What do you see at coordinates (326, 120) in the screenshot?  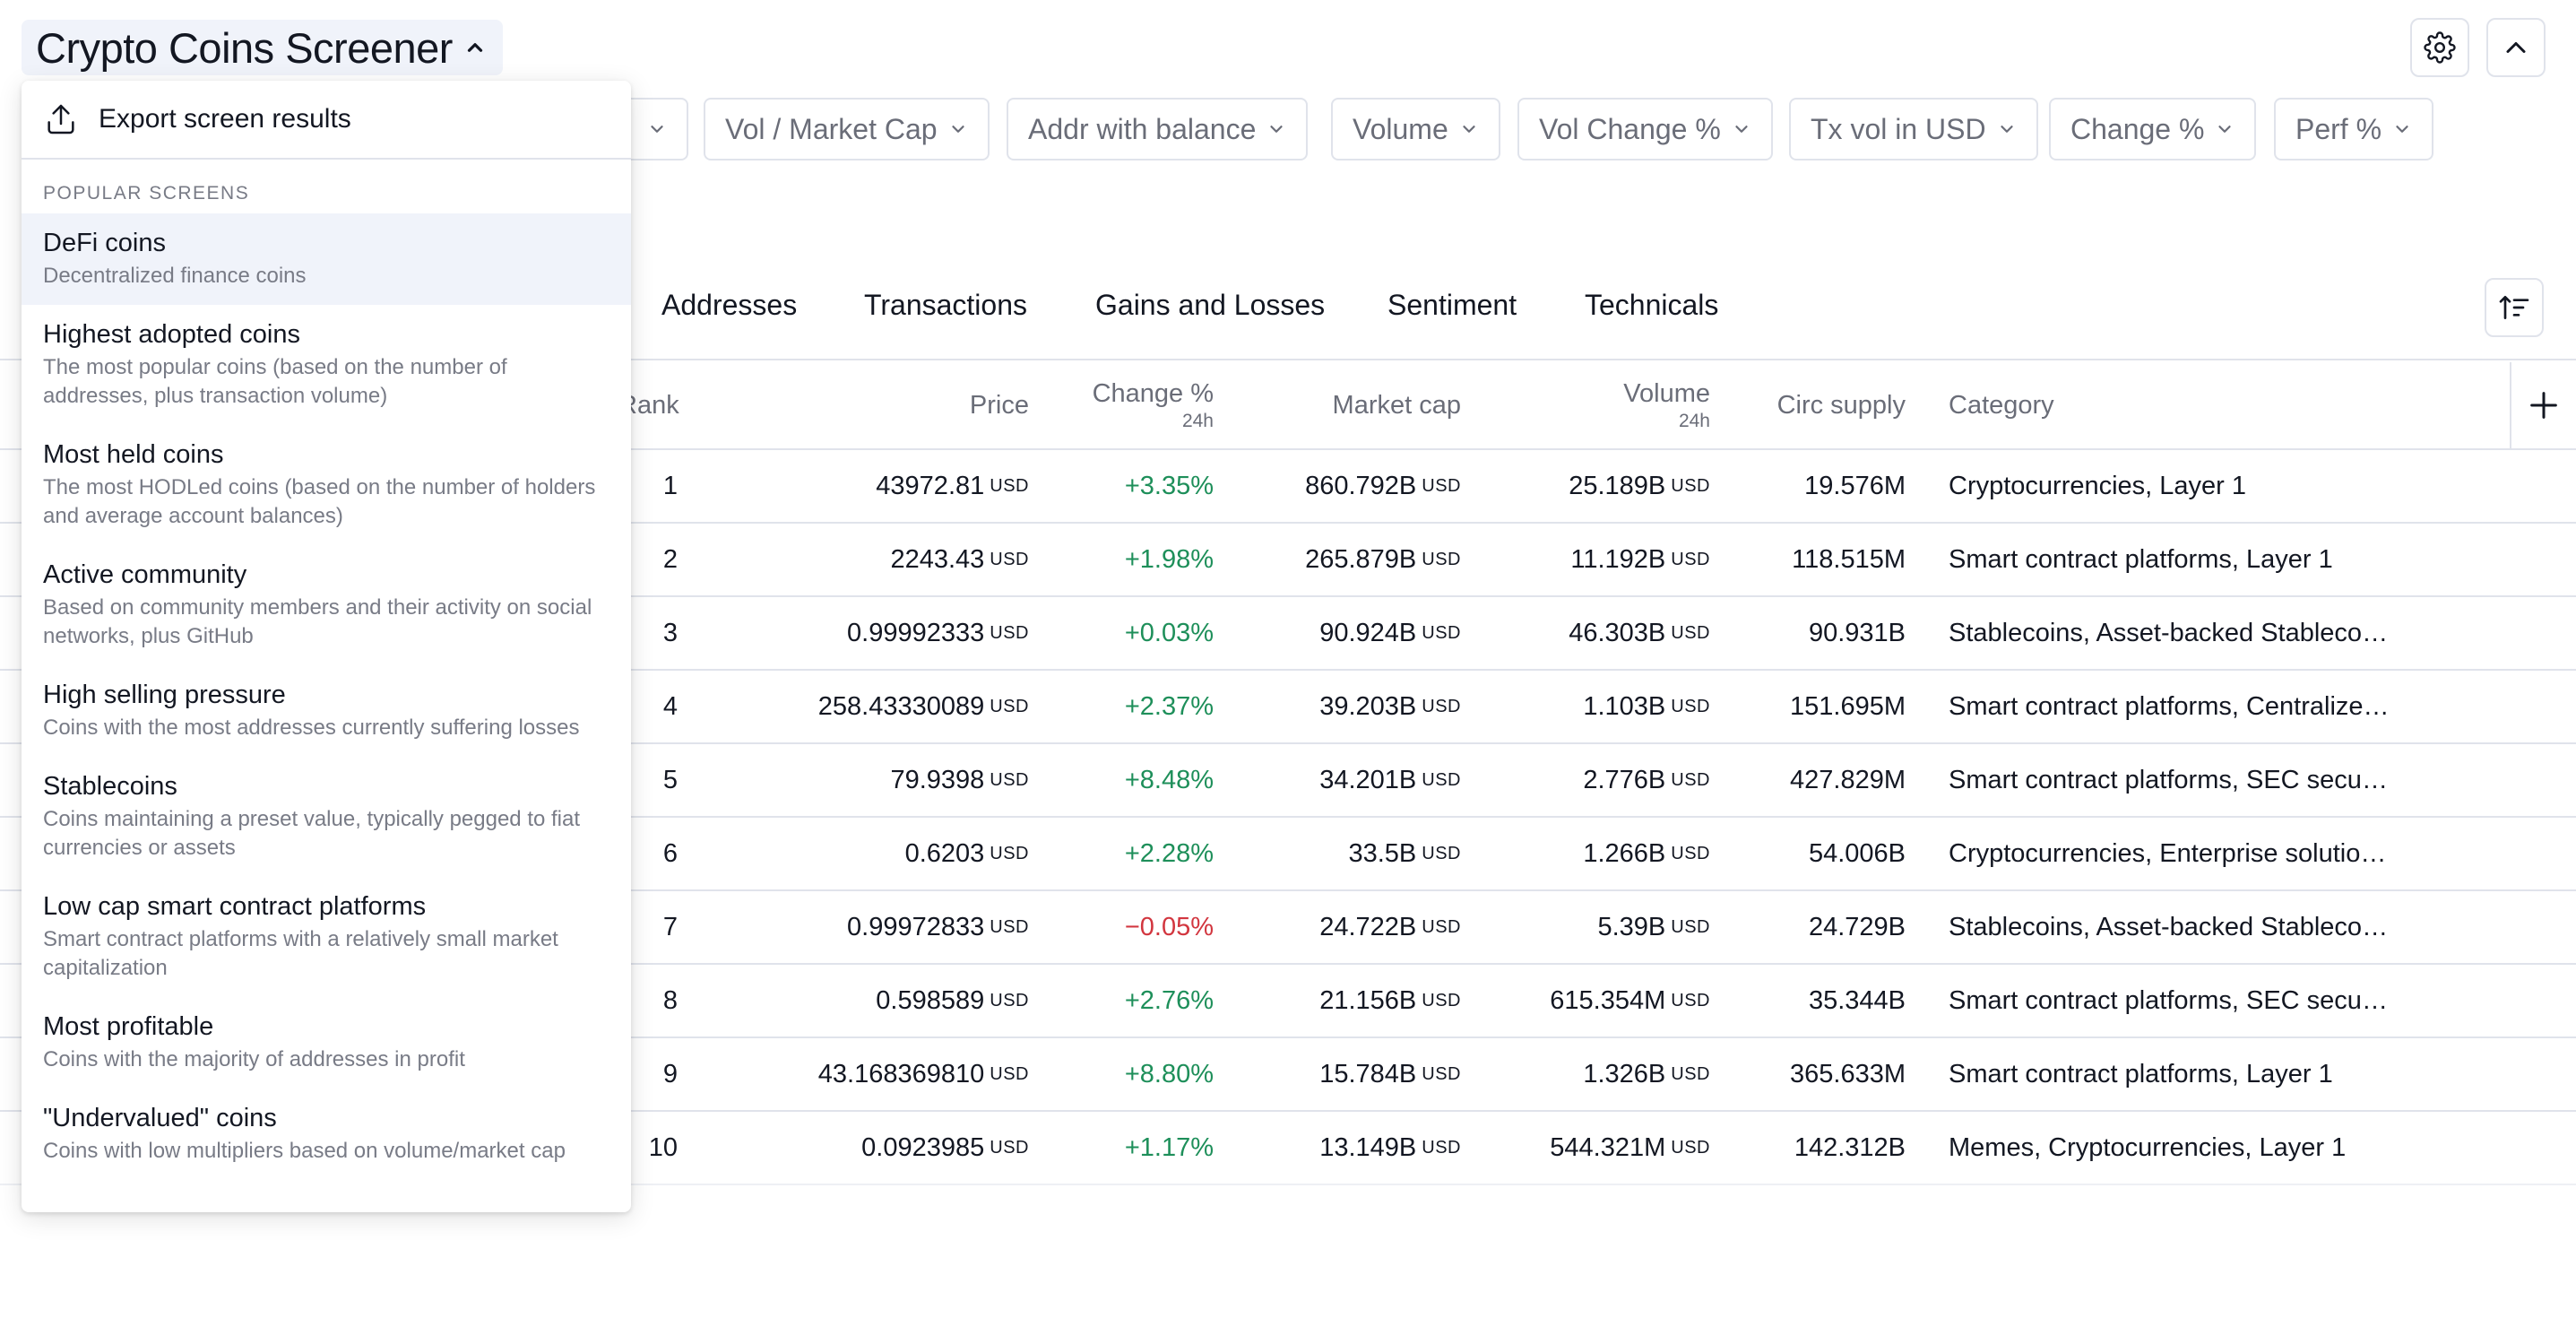 I see `export-screen-results-button: Export screen results` at bounding box center [326, 120].